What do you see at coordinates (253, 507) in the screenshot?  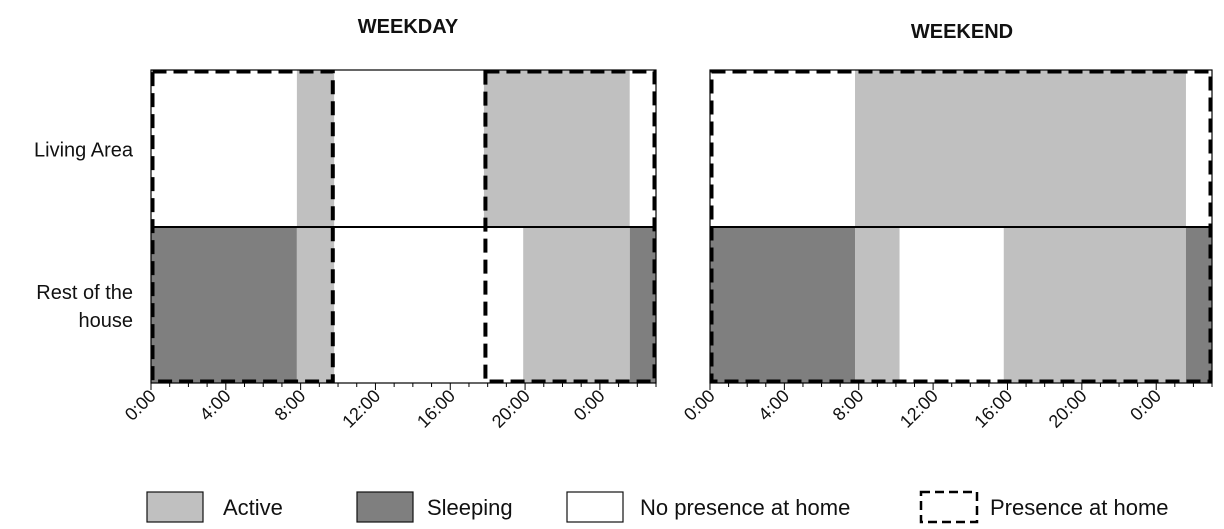 I see `legend-label-active: Active` at bounding box center [253, 507].